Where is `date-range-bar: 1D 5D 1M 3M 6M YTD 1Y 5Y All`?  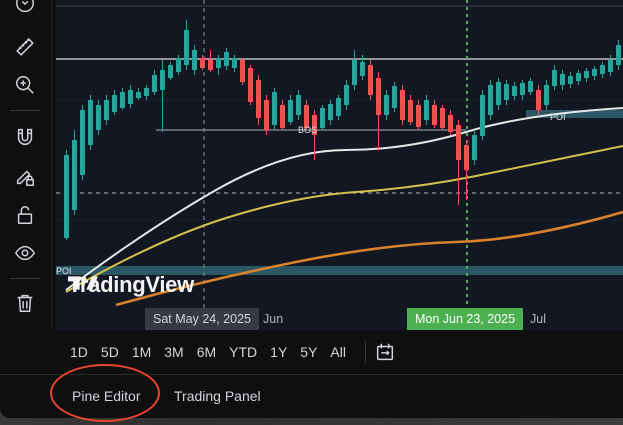
date-range-bar: 1D 5D 1M 3M 6M YTD 1Y 5Y All is located at coordinates (339, 352).